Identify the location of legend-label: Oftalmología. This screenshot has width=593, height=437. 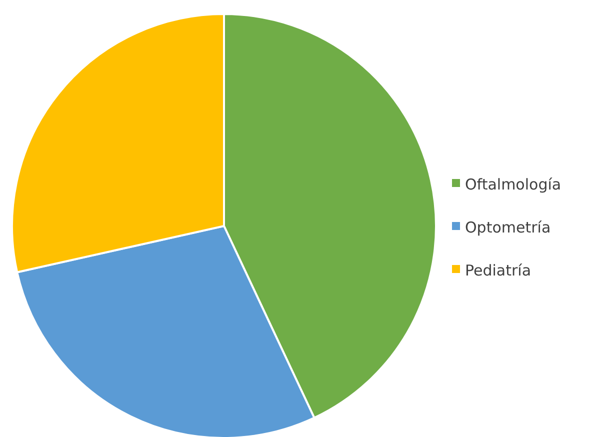
(513, 184).